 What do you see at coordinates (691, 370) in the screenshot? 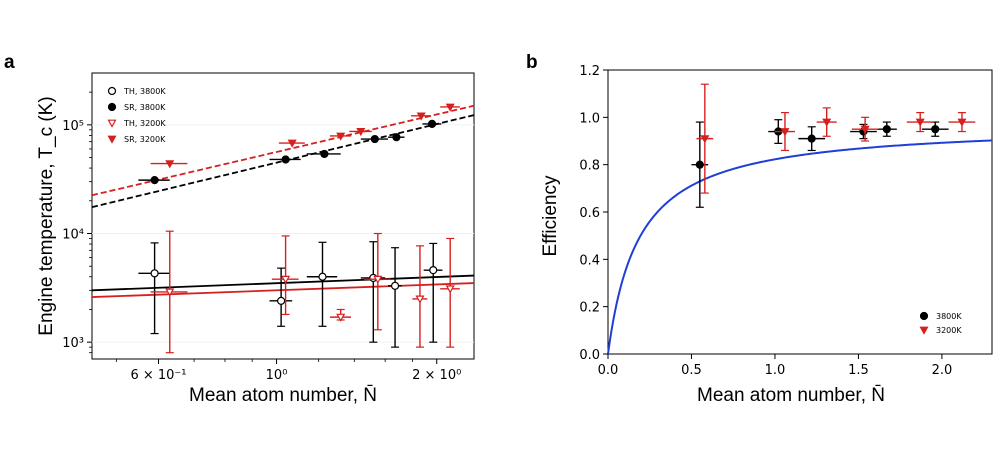
I see `panel-b-x-tick-label: 0.5` at bounding box center [691, 370].